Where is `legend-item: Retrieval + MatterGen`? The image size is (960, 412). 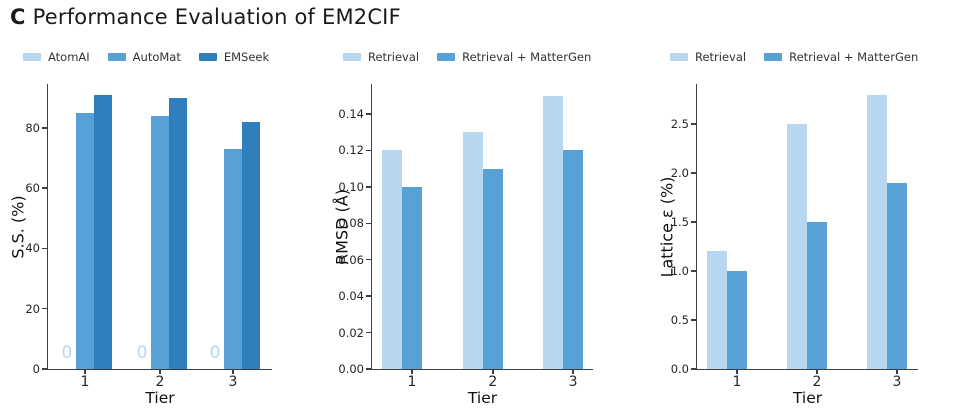 legend-item: Retrieval + MatterGen is located at coordinates (514, 57).